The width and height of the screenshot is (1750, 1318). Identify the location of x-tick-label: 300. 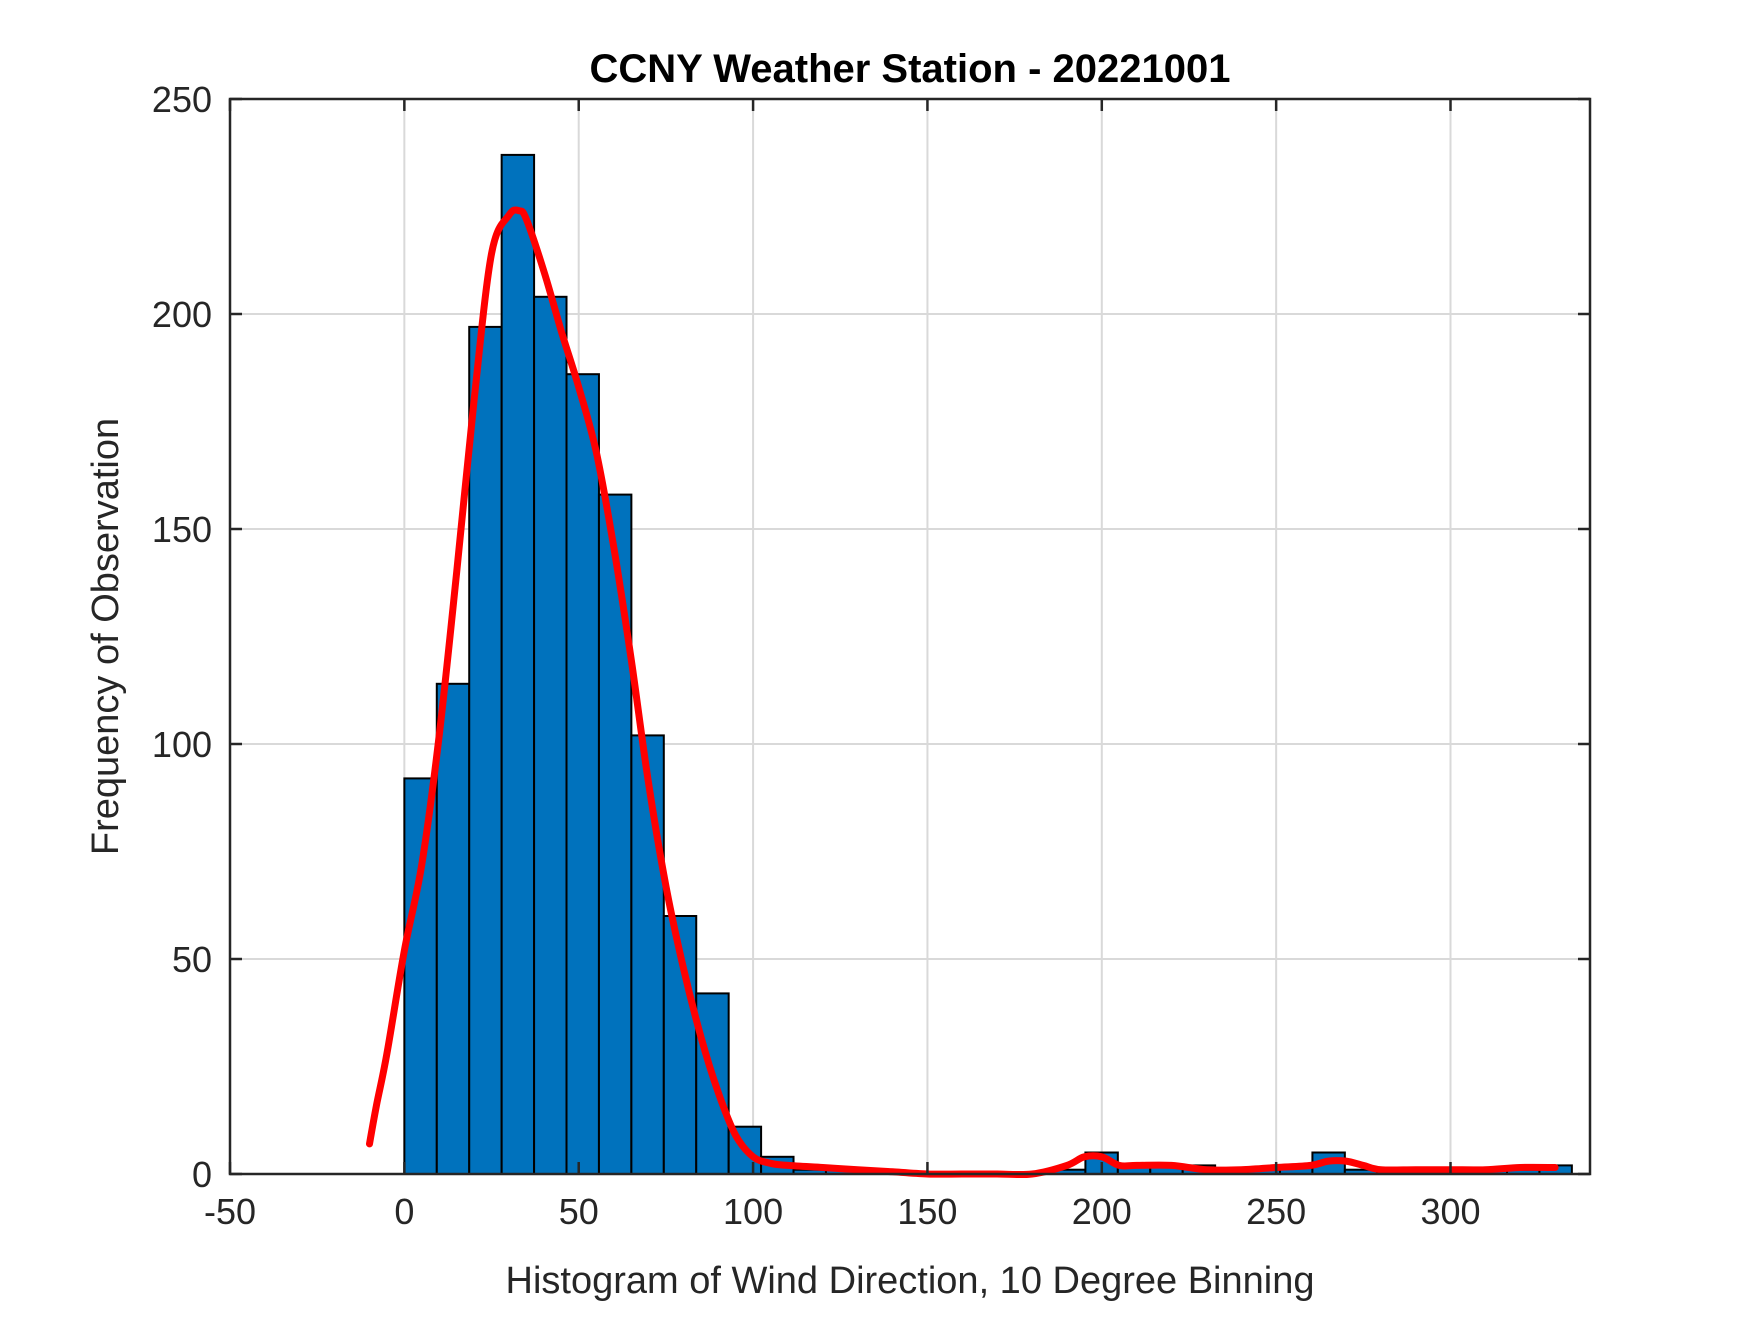
(1450, 1211).